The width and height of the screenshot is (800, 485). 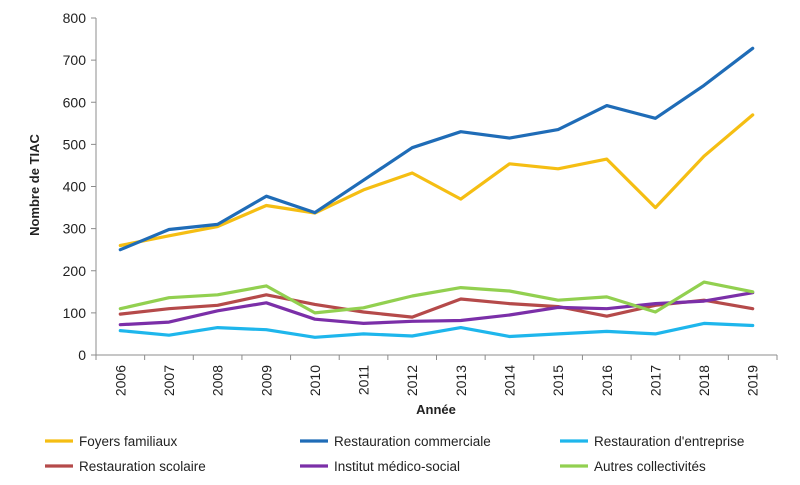 What do you see at coordinates (436, 409) in the screenshot?
I see `x-axis-title: Année` at bounding box center [436, 409].